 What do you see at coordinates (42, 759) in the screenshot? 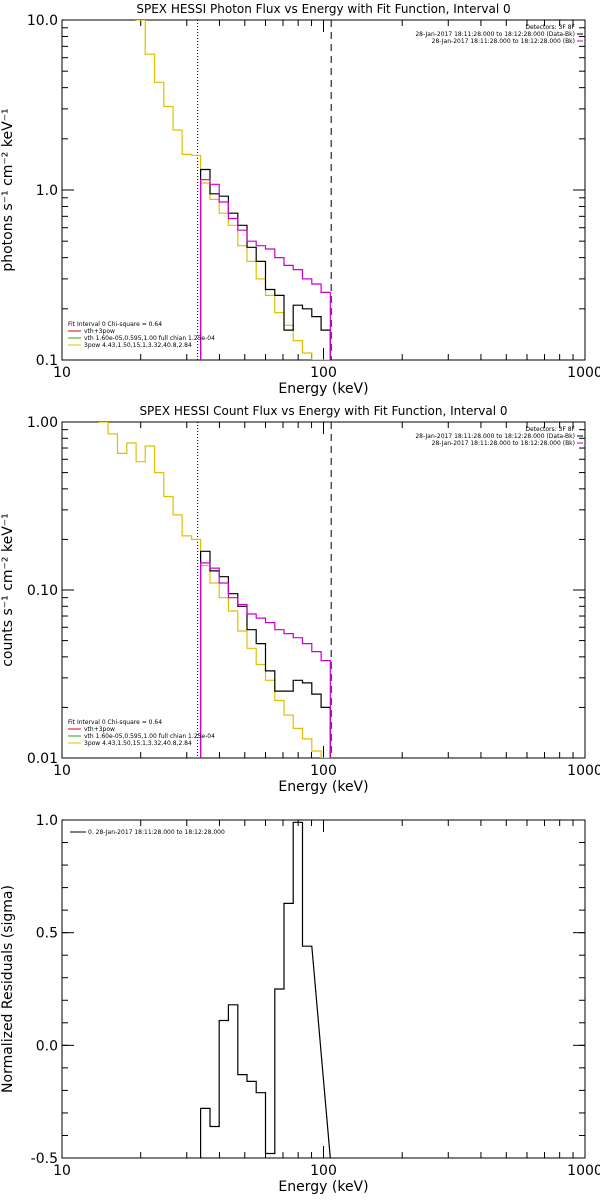
I see `y-tick-label: 0.01` at bounding box center [42, 759].